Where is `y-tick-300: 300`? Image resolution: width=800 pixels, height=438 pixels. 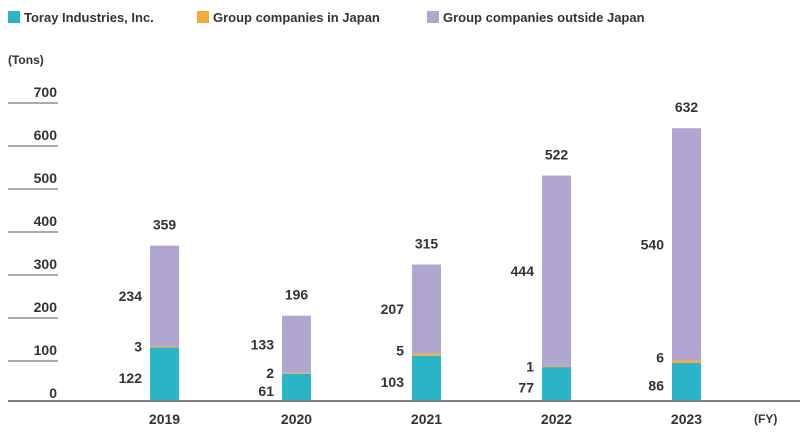
y-tick-300: 300 is located at coordinates (46, 264).